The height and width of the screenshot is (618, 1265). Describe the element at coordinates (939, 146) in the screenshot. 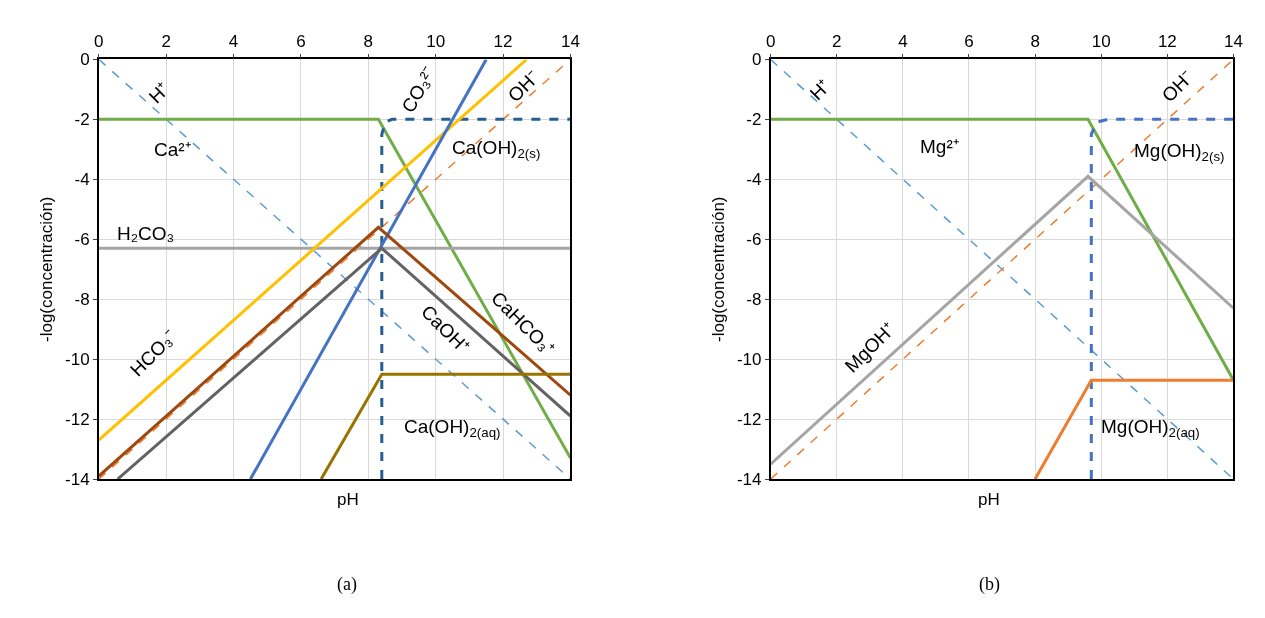

I see `annotation: Mg²⁺` at that location.